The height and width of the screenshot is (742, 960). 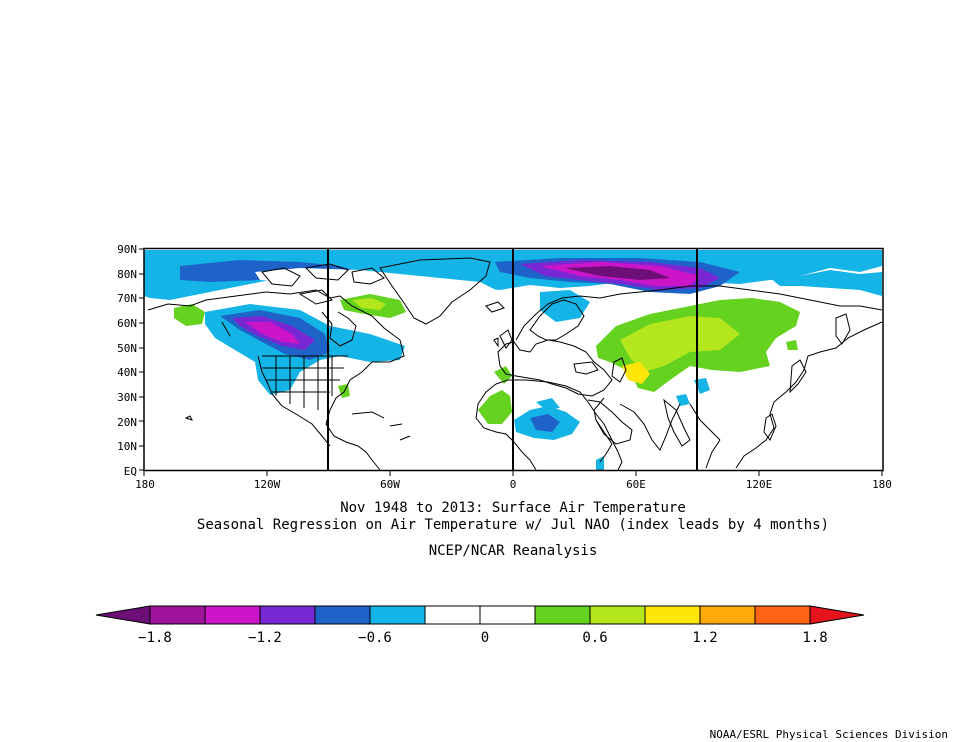 What do you see at coordinates (548, 404) in the screenshot?
I see `egypt-cold` at bounding box center [548, 404].